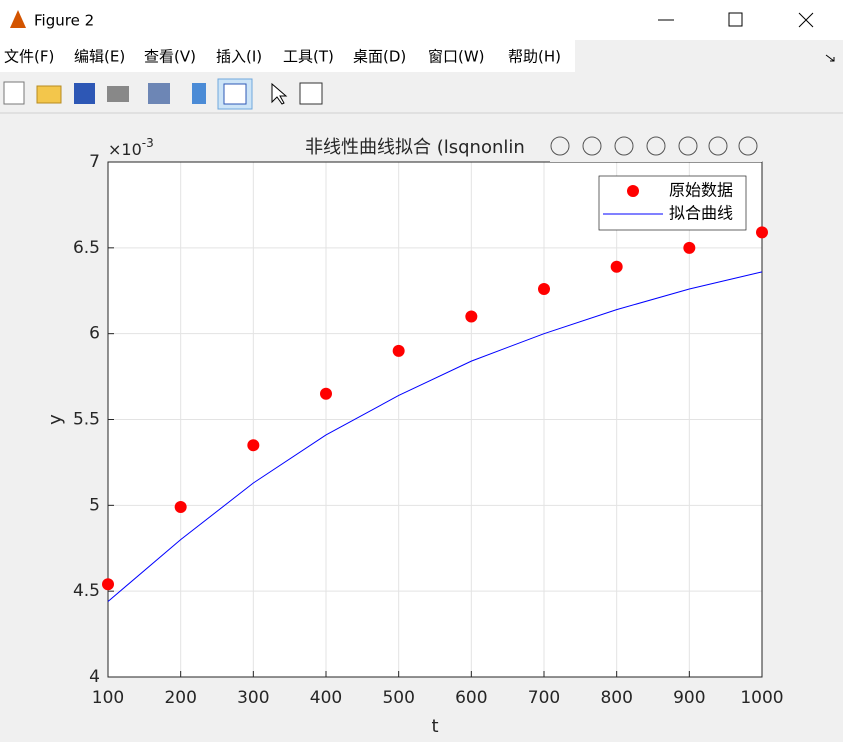 The width and height of the screenshot is (843, 742). What do you see at coordinates (199, 93) in the screenshot?
I see `colorbar-icon` at bounding box center [199, 93].